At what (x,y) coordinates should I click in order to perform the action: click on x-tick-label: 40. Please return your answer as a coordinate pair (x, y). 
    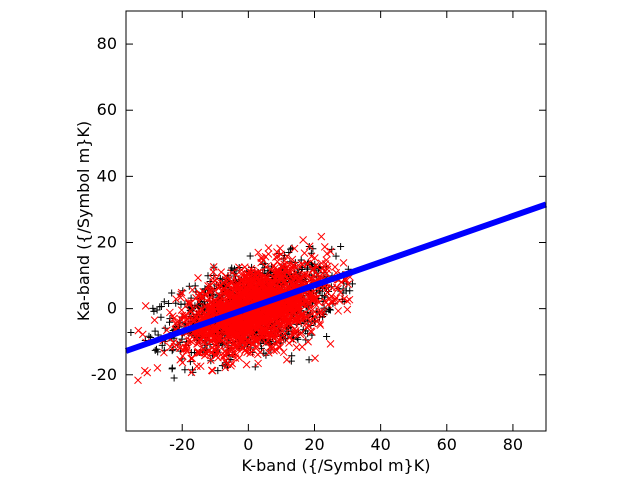
    Looking at the image, I should click on (380, 444).